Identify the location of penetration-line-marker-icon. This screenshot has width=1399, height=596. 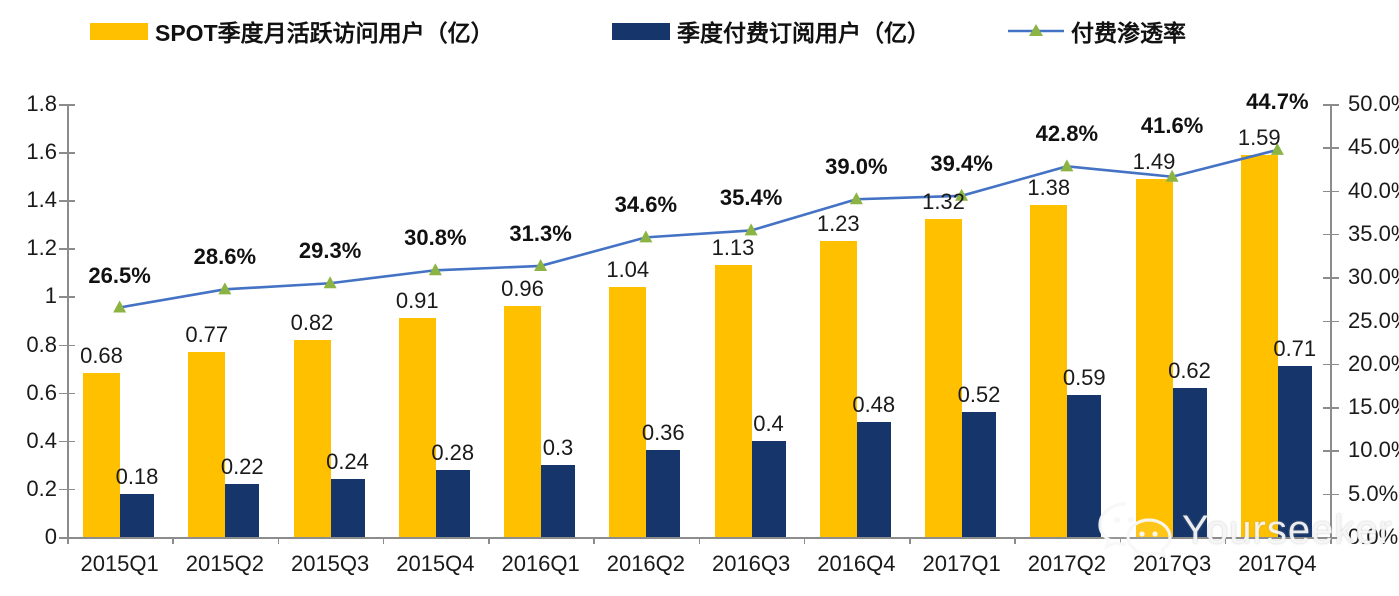
(1036, 30).